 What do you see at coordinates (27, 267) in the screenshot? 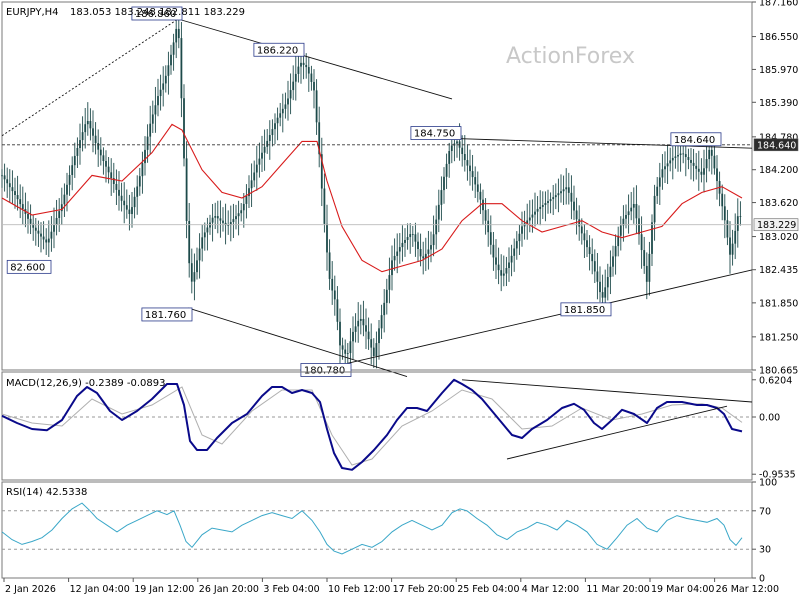
I see `price-label: 82.600` at bounding box center [27, 267].